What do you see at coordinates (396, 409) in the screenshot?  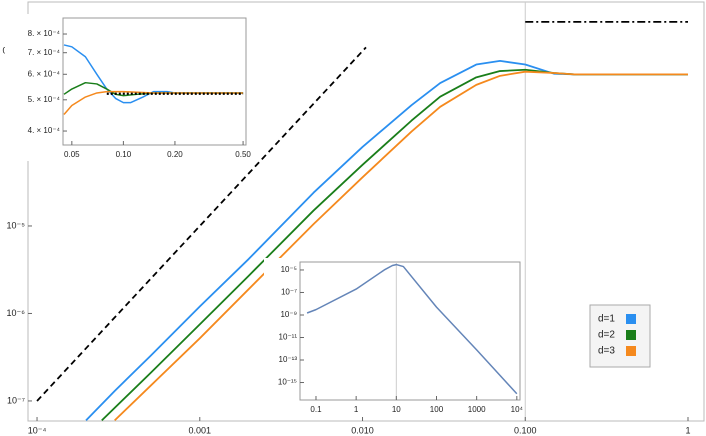 I see `x-tick-label: 10` at bounding box center [396, 409].